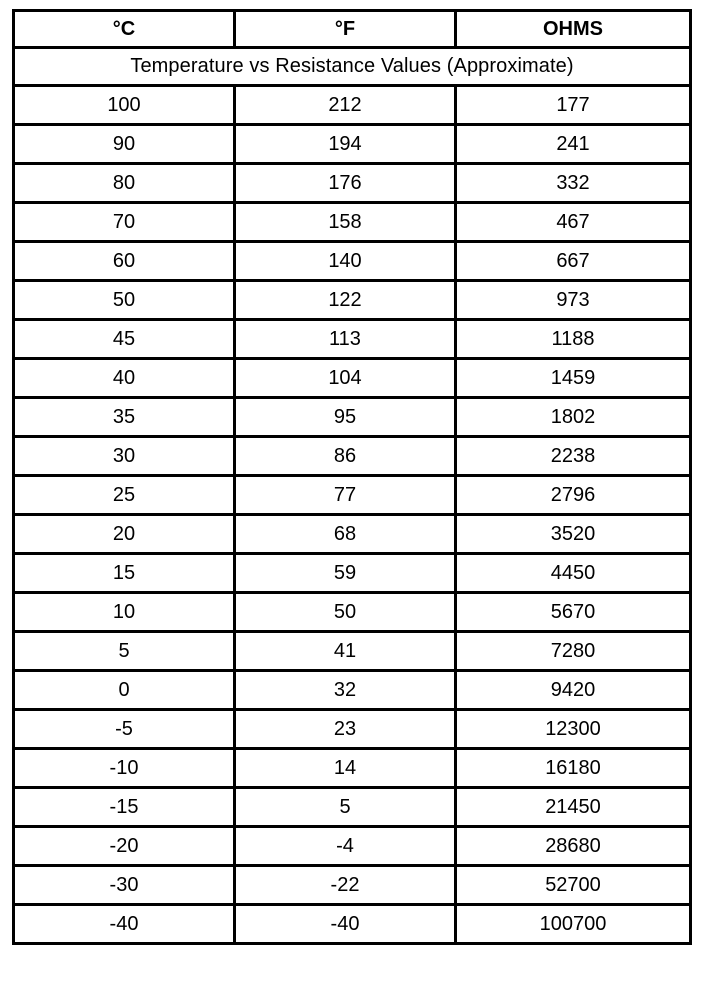 This screenshot has height=1000, width=704. I want to click on cell-fahrenheit: 41, so click(345, 651).